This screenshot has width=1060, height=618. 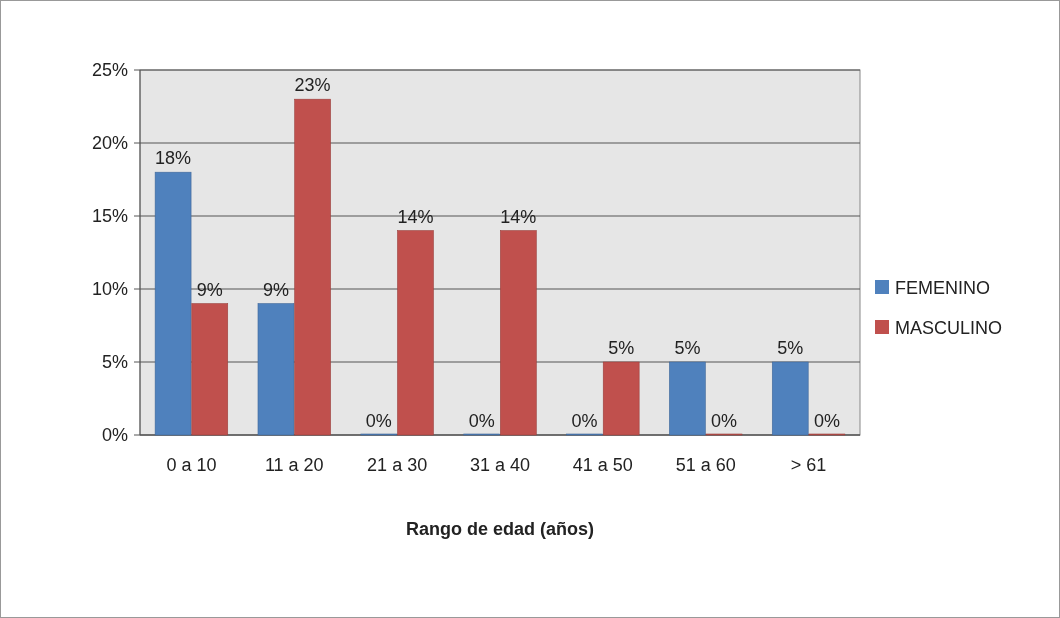 I want to click on y-tick-label: 10%, so click(x=109, y=289).